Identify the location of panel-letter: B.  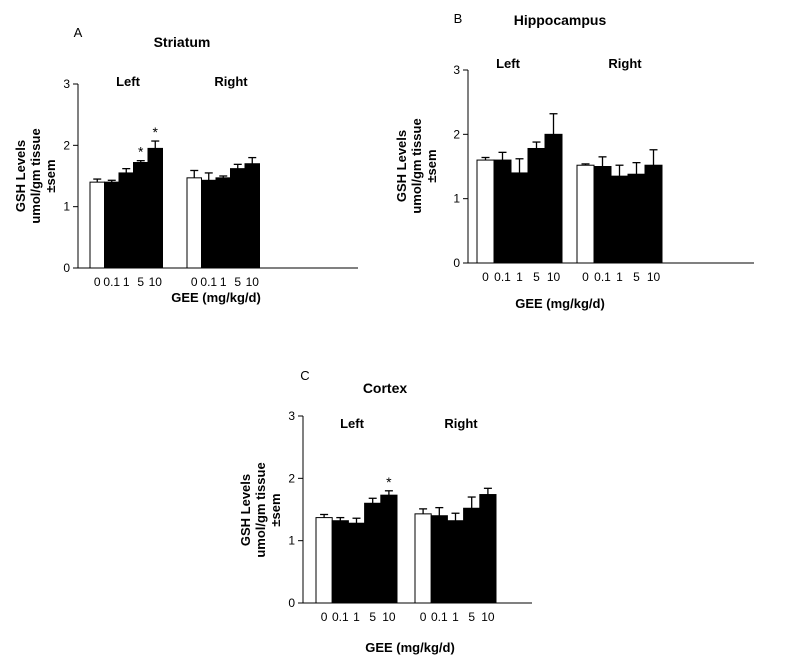
(458, 18).